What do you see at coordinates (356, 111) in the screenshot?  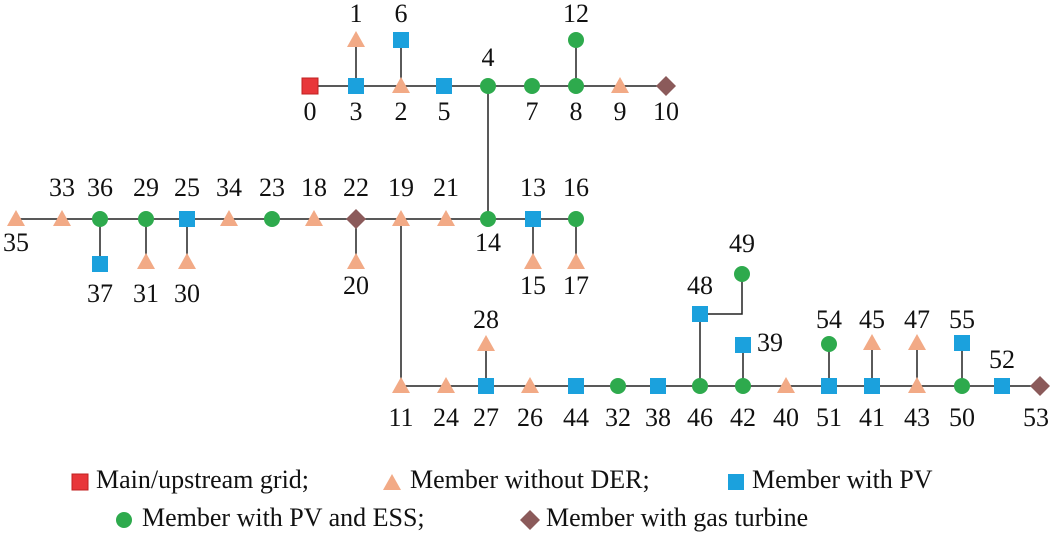 I see `node-label: 3` at bounding box center [356, 111].